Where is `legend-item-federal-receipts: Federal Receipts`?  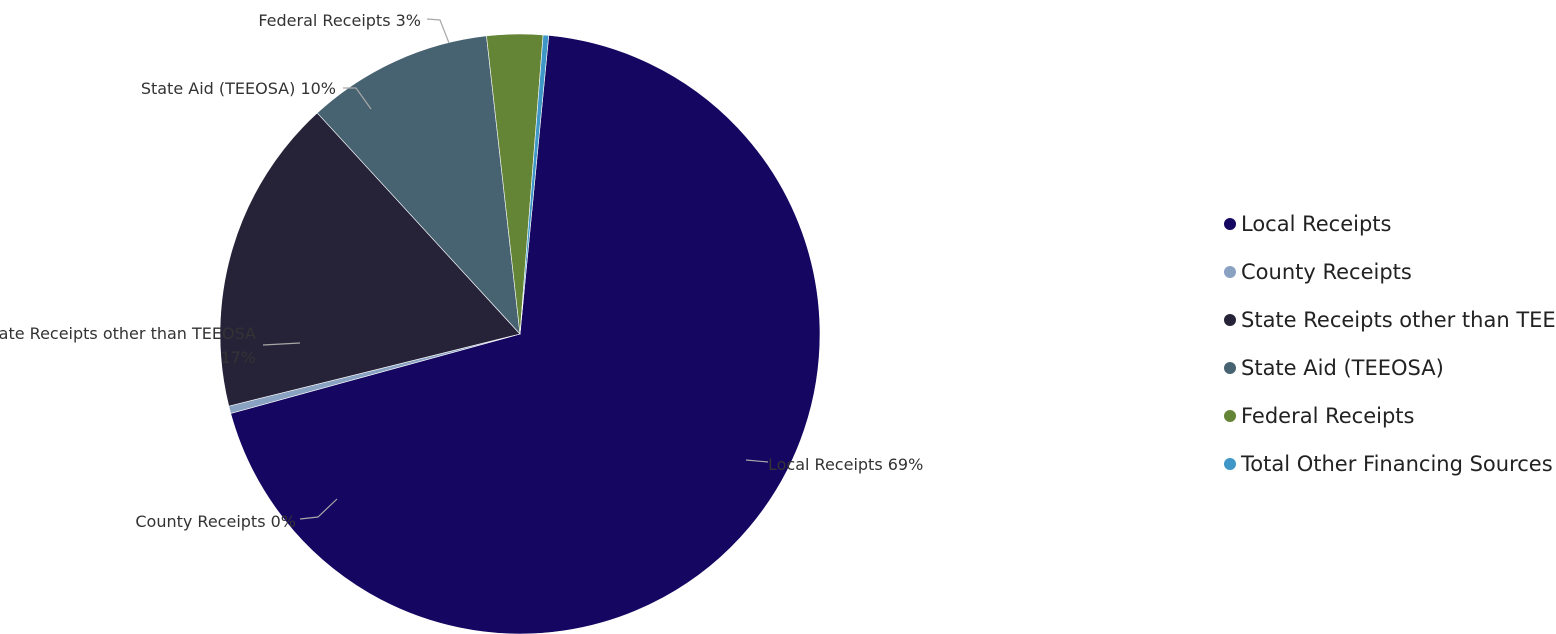 legend-item-federal-receipts: Federal Receipts is located at coordinates (1390, 416).